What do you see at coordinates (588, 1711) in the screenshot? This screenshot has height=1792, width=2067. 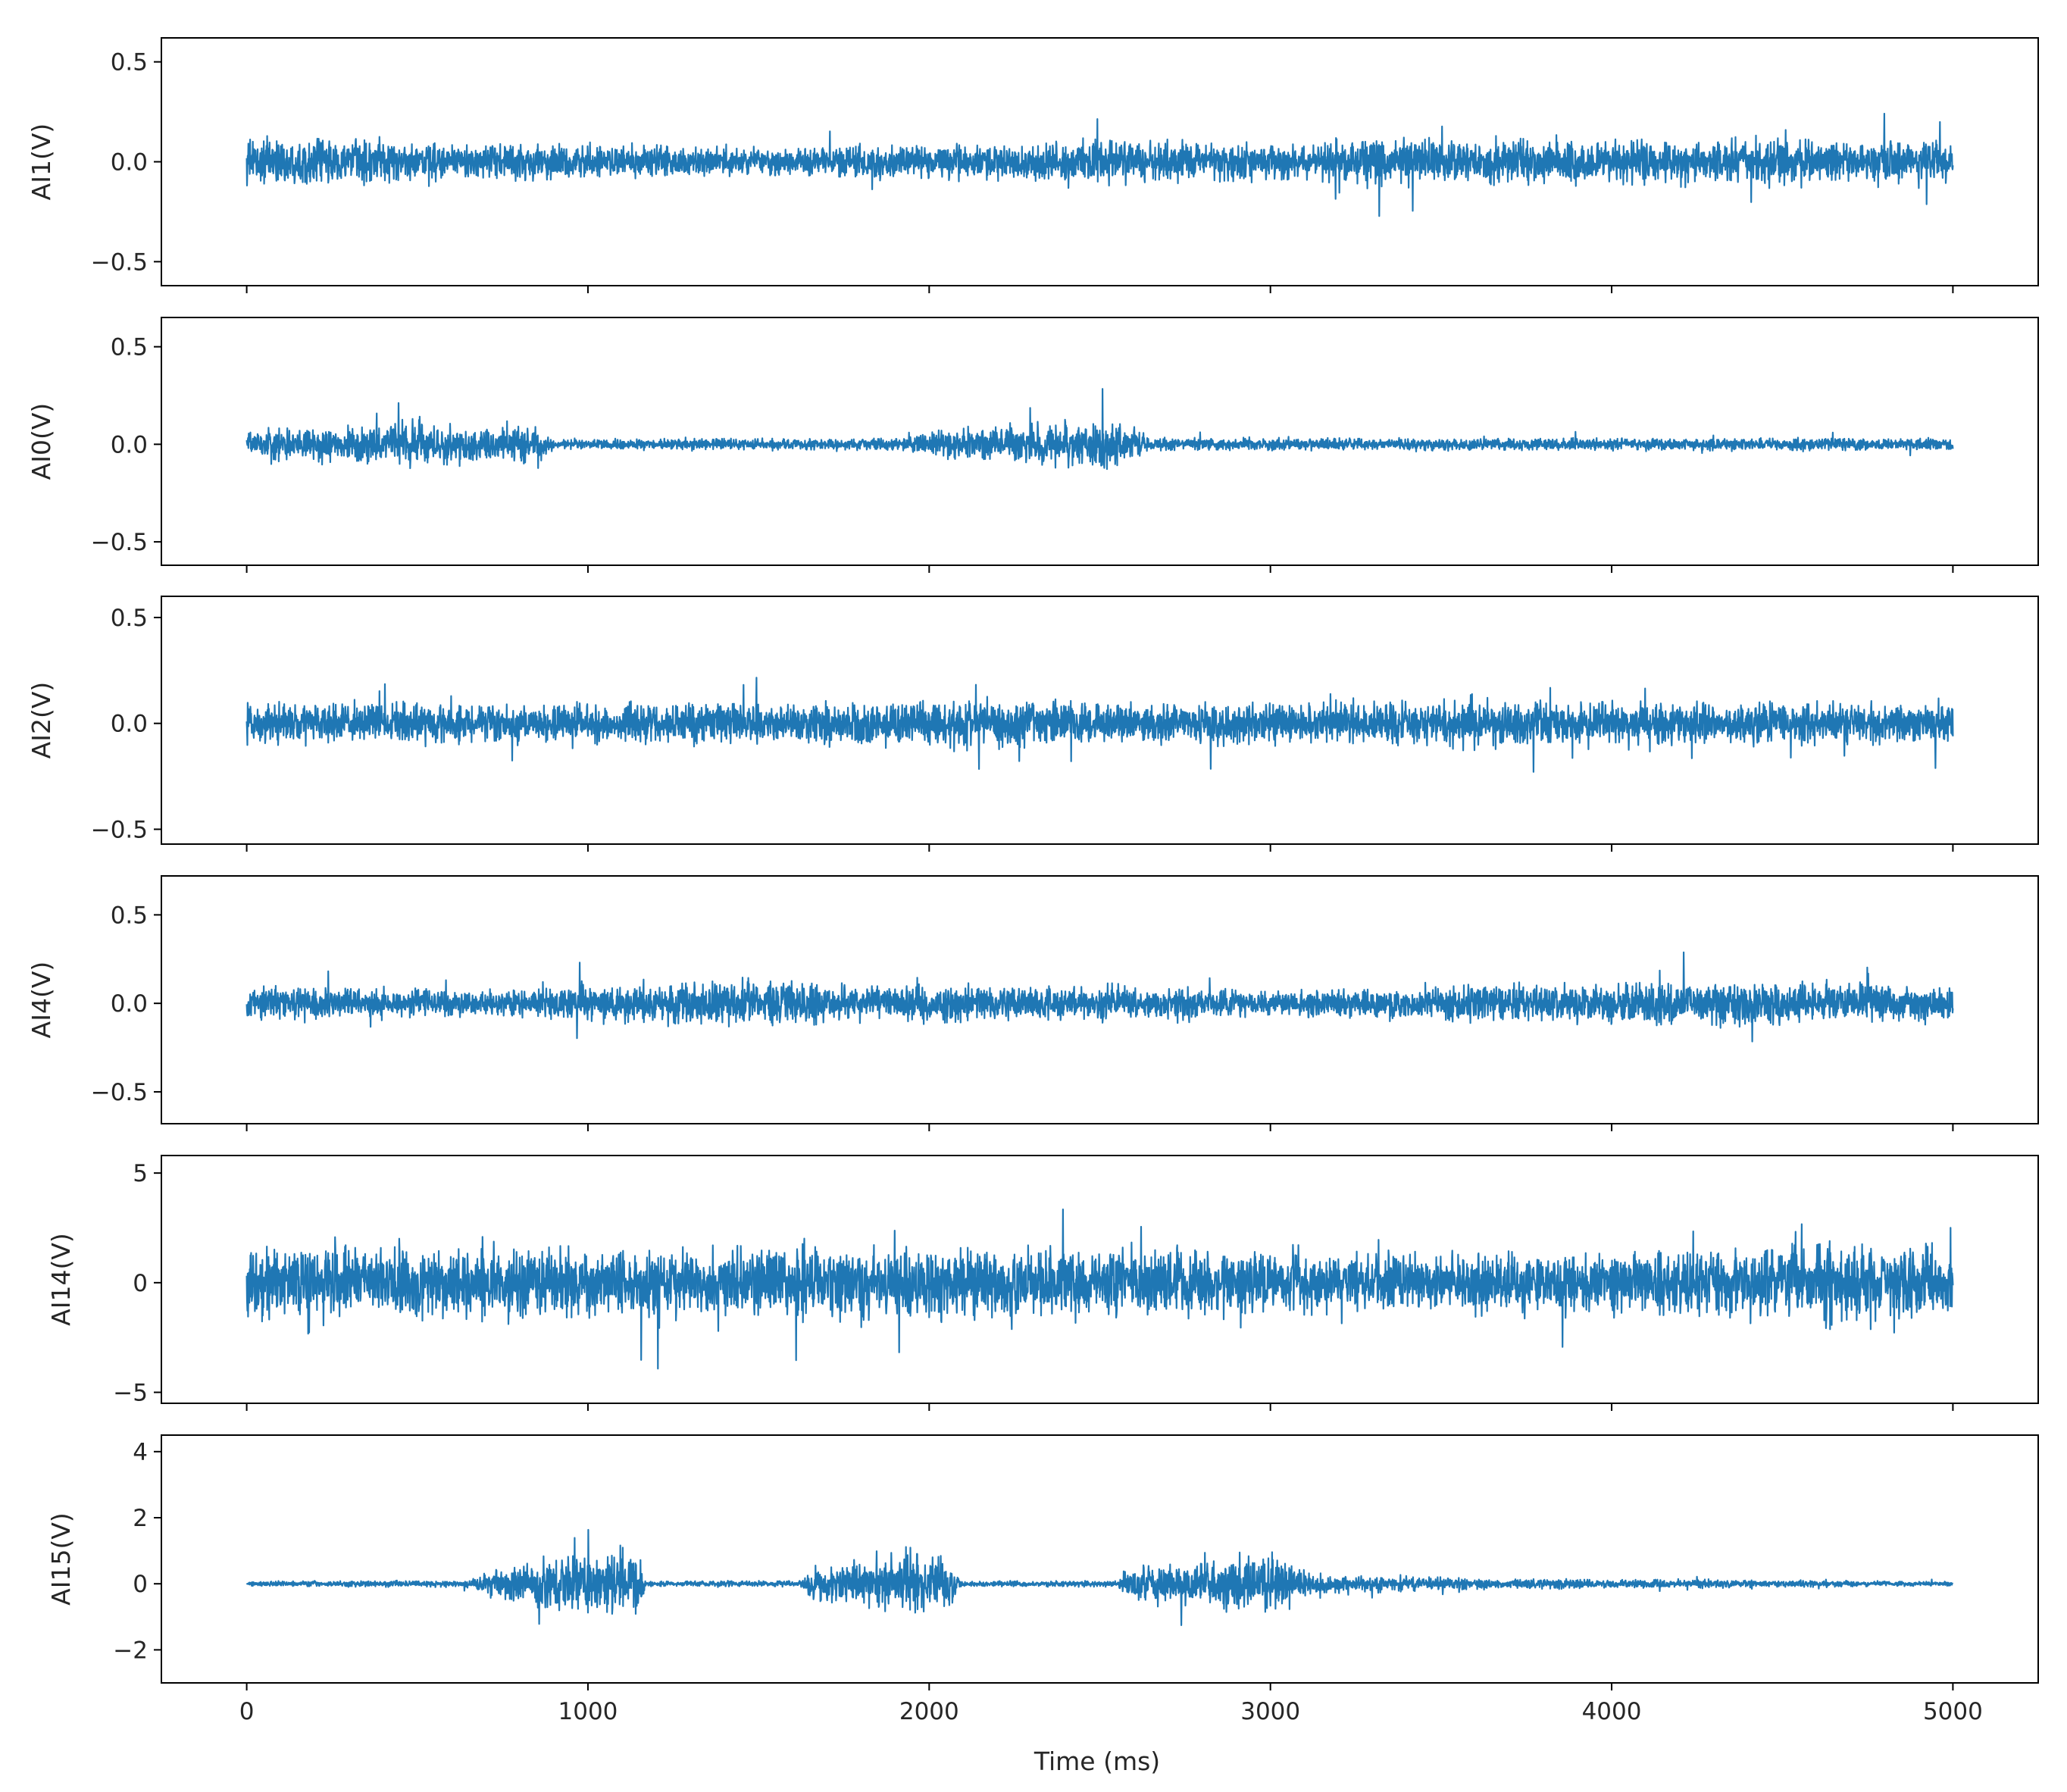 I see `x-tick-label: 1000` at bounding box center [588, 1711].